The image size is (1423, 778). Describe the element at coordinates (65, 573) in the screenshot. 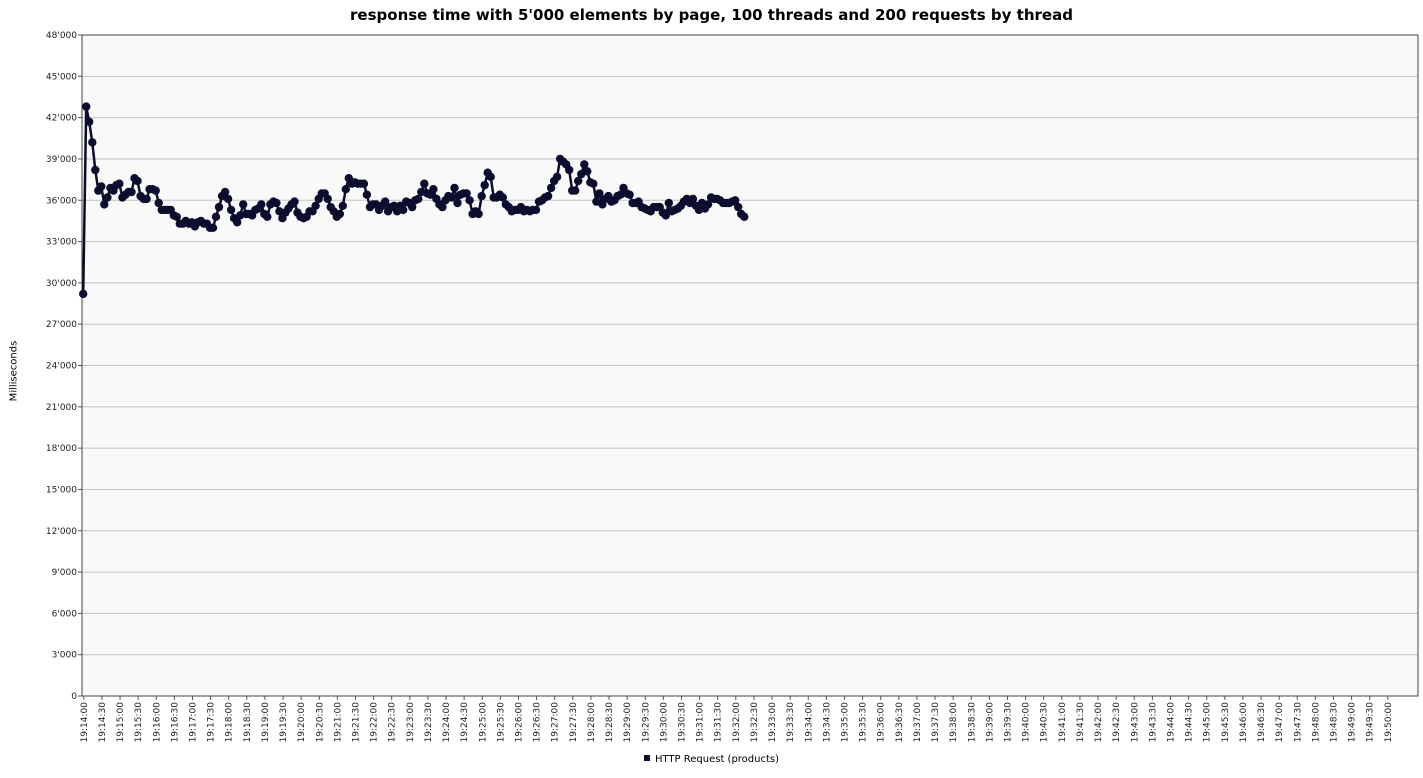

I see `y-tick-label: 9'000` at that location.